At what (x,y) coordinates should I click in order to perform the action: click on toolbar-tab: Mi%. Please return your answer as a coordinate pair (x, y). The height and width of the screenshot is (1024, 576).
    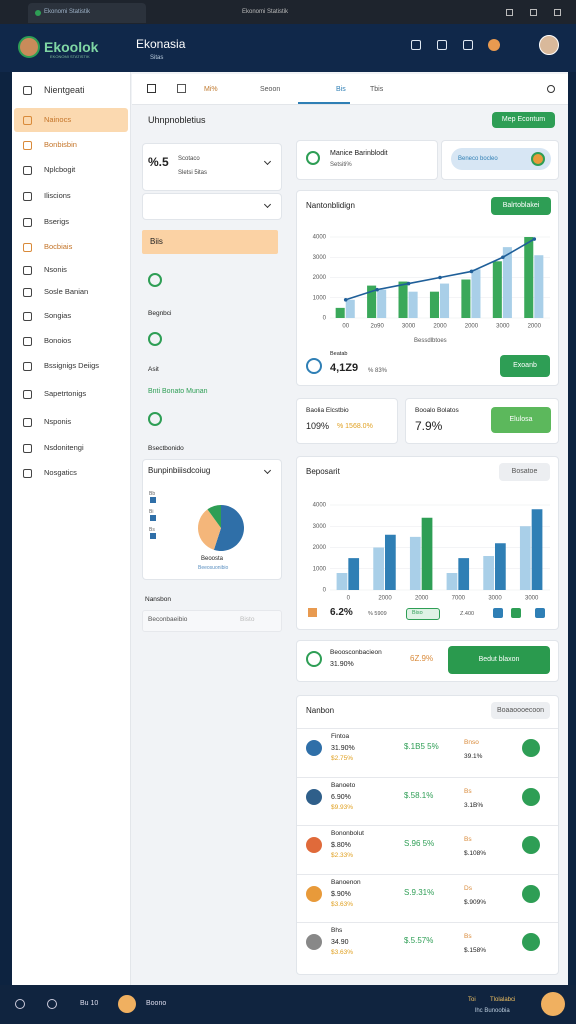
    Looking at the image, I should click on (211, 89).